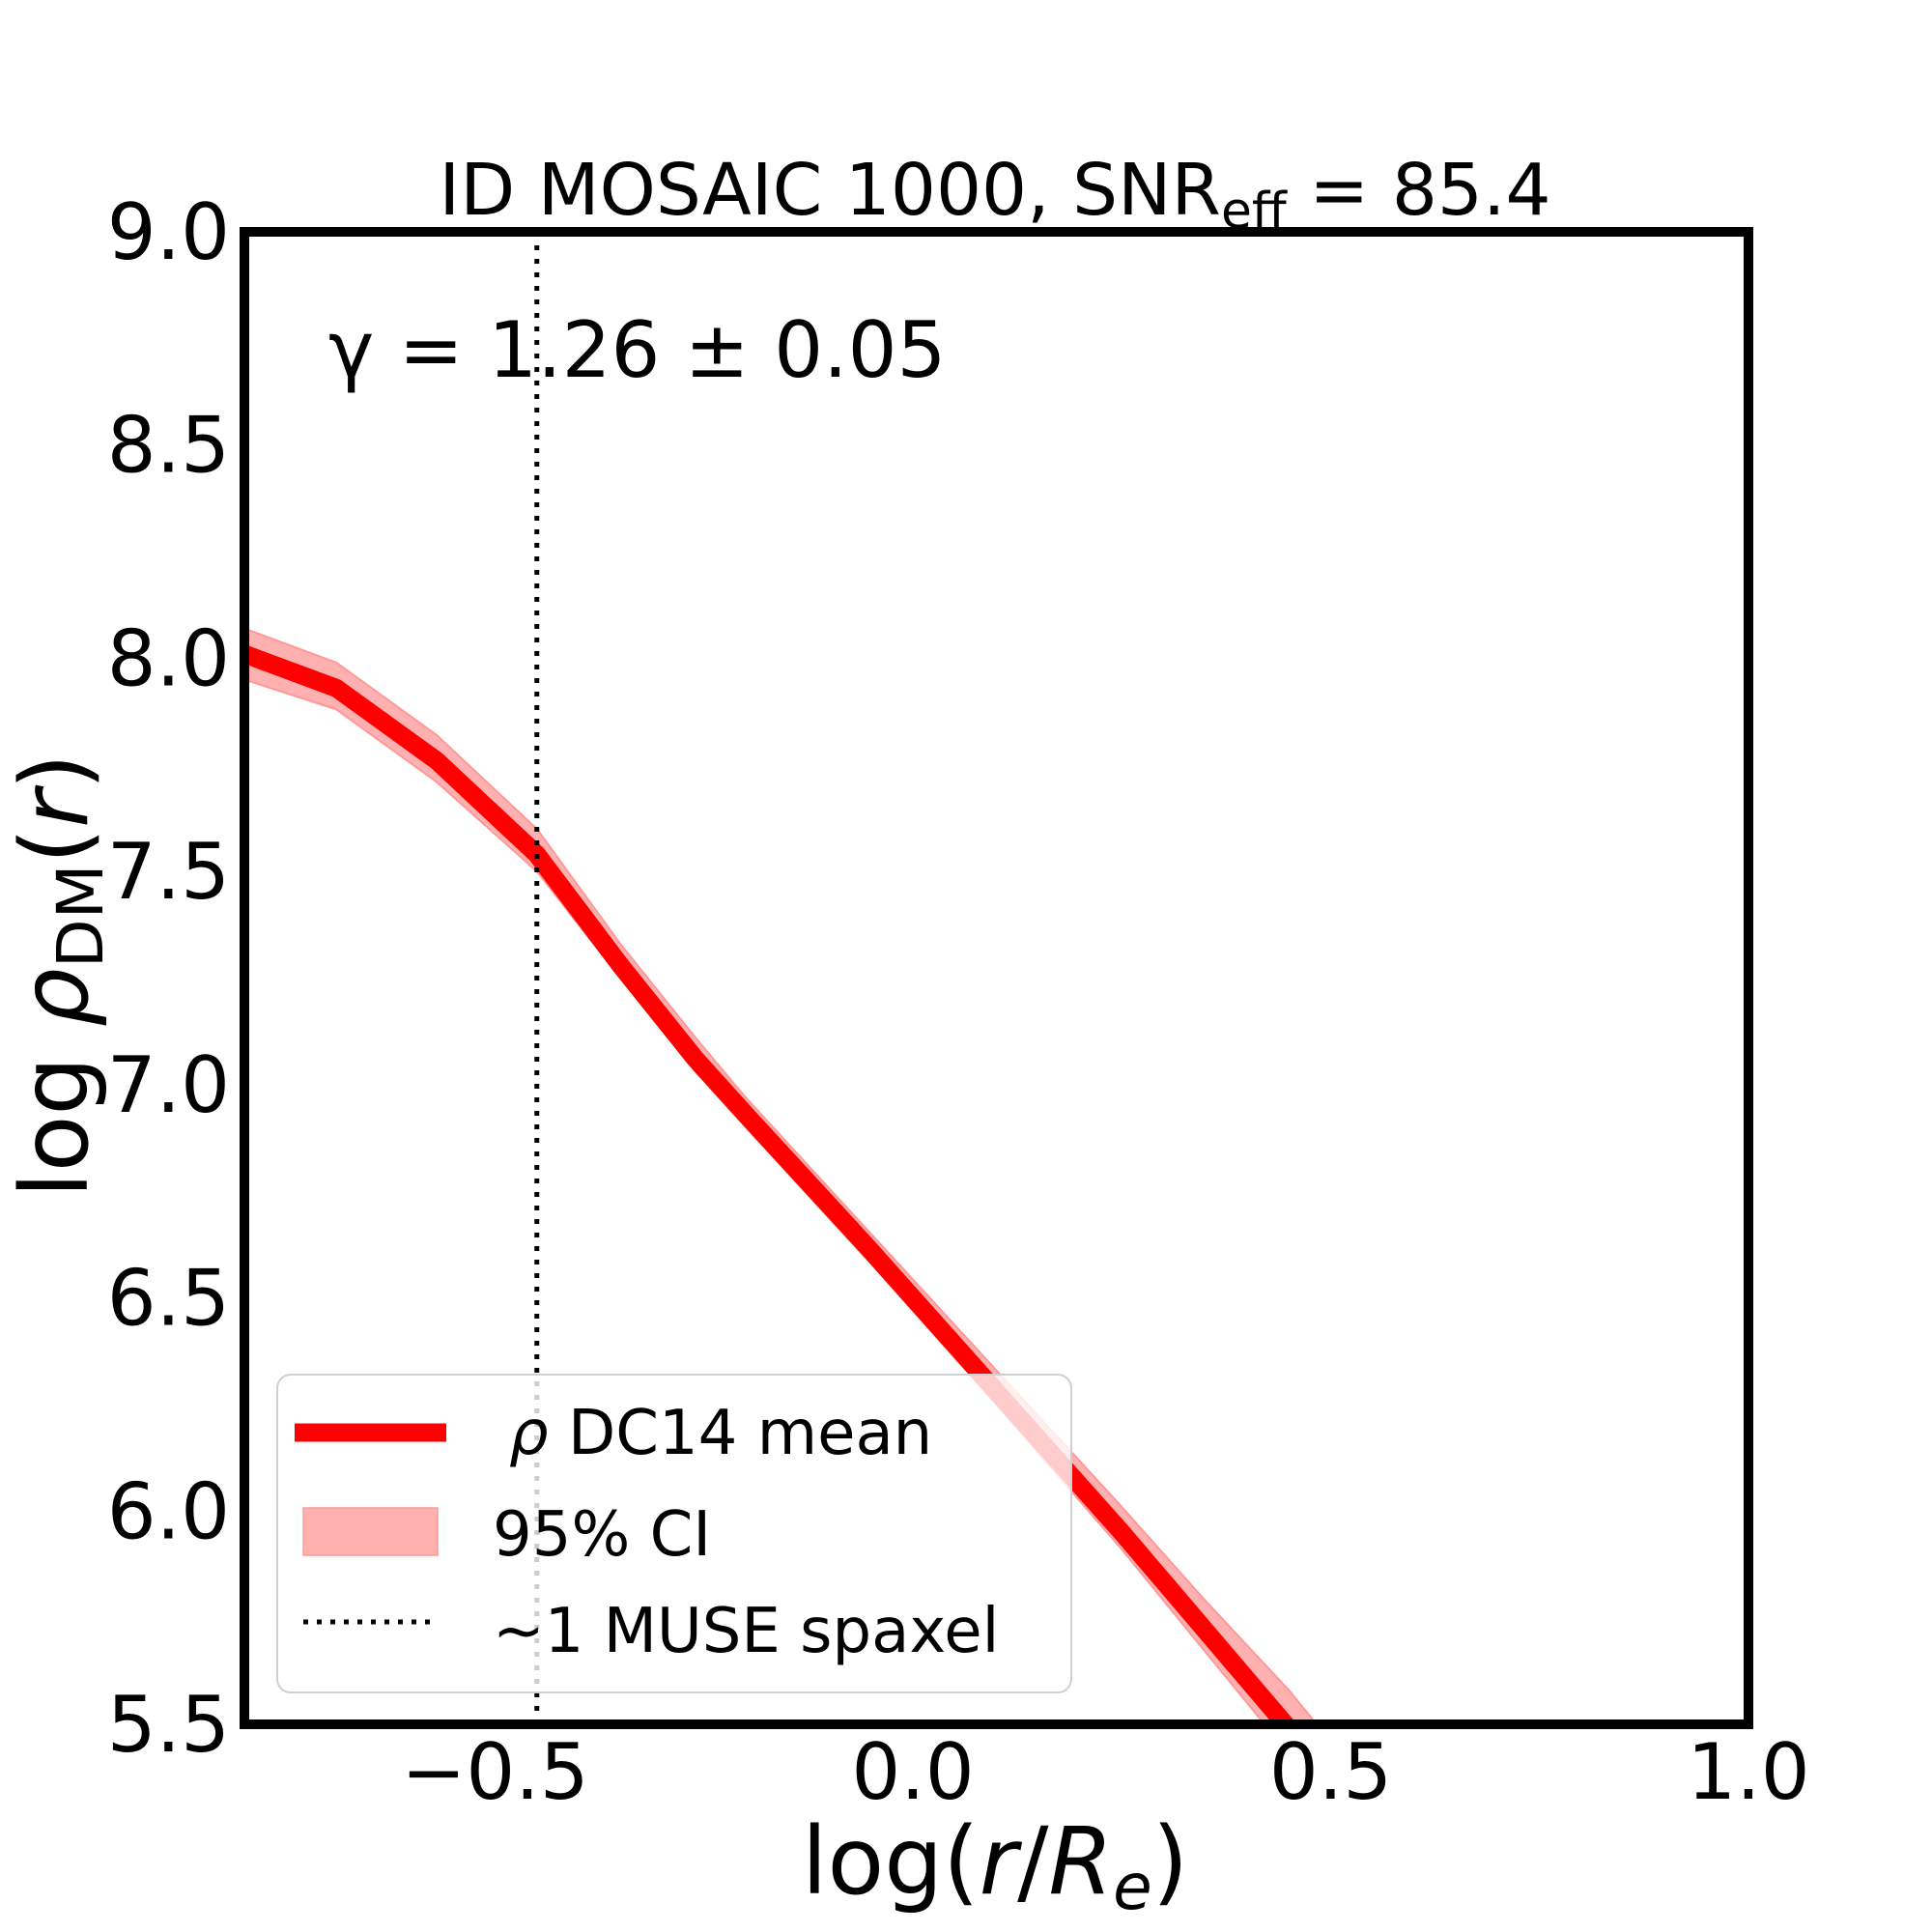 The height and width of the screenshot is (1932, 1932). I want to click on legend-swatch-ci, so click(370, 1531).